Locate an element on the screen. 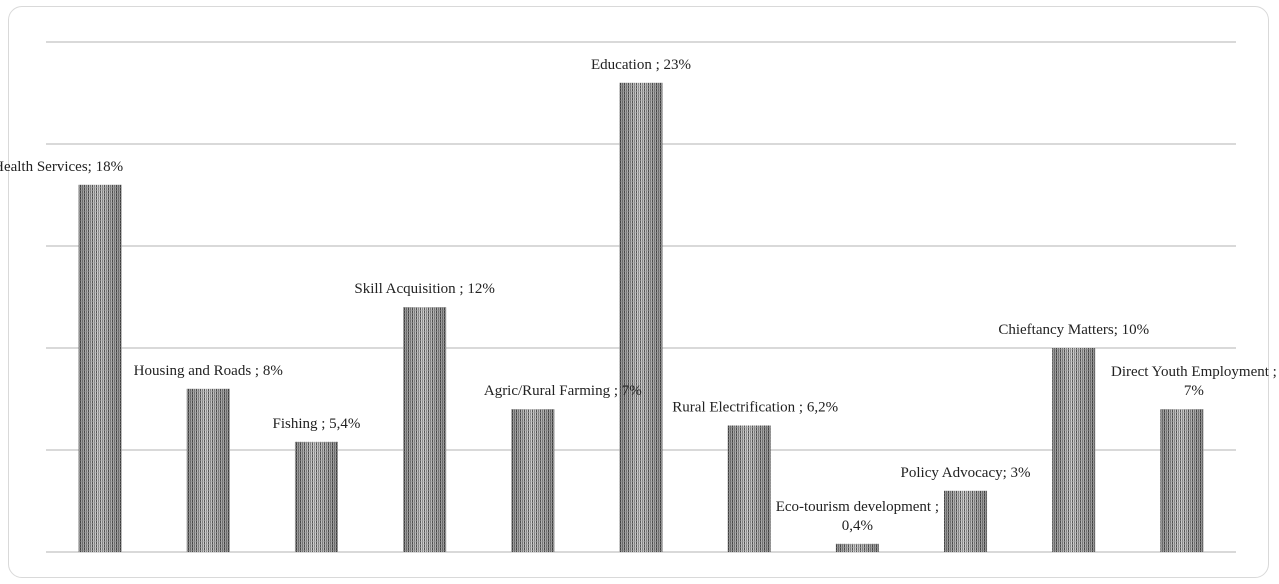 The image size is (1279, 584). data-label: Fishing ; 5,4% is located at coordinates (316, 424).